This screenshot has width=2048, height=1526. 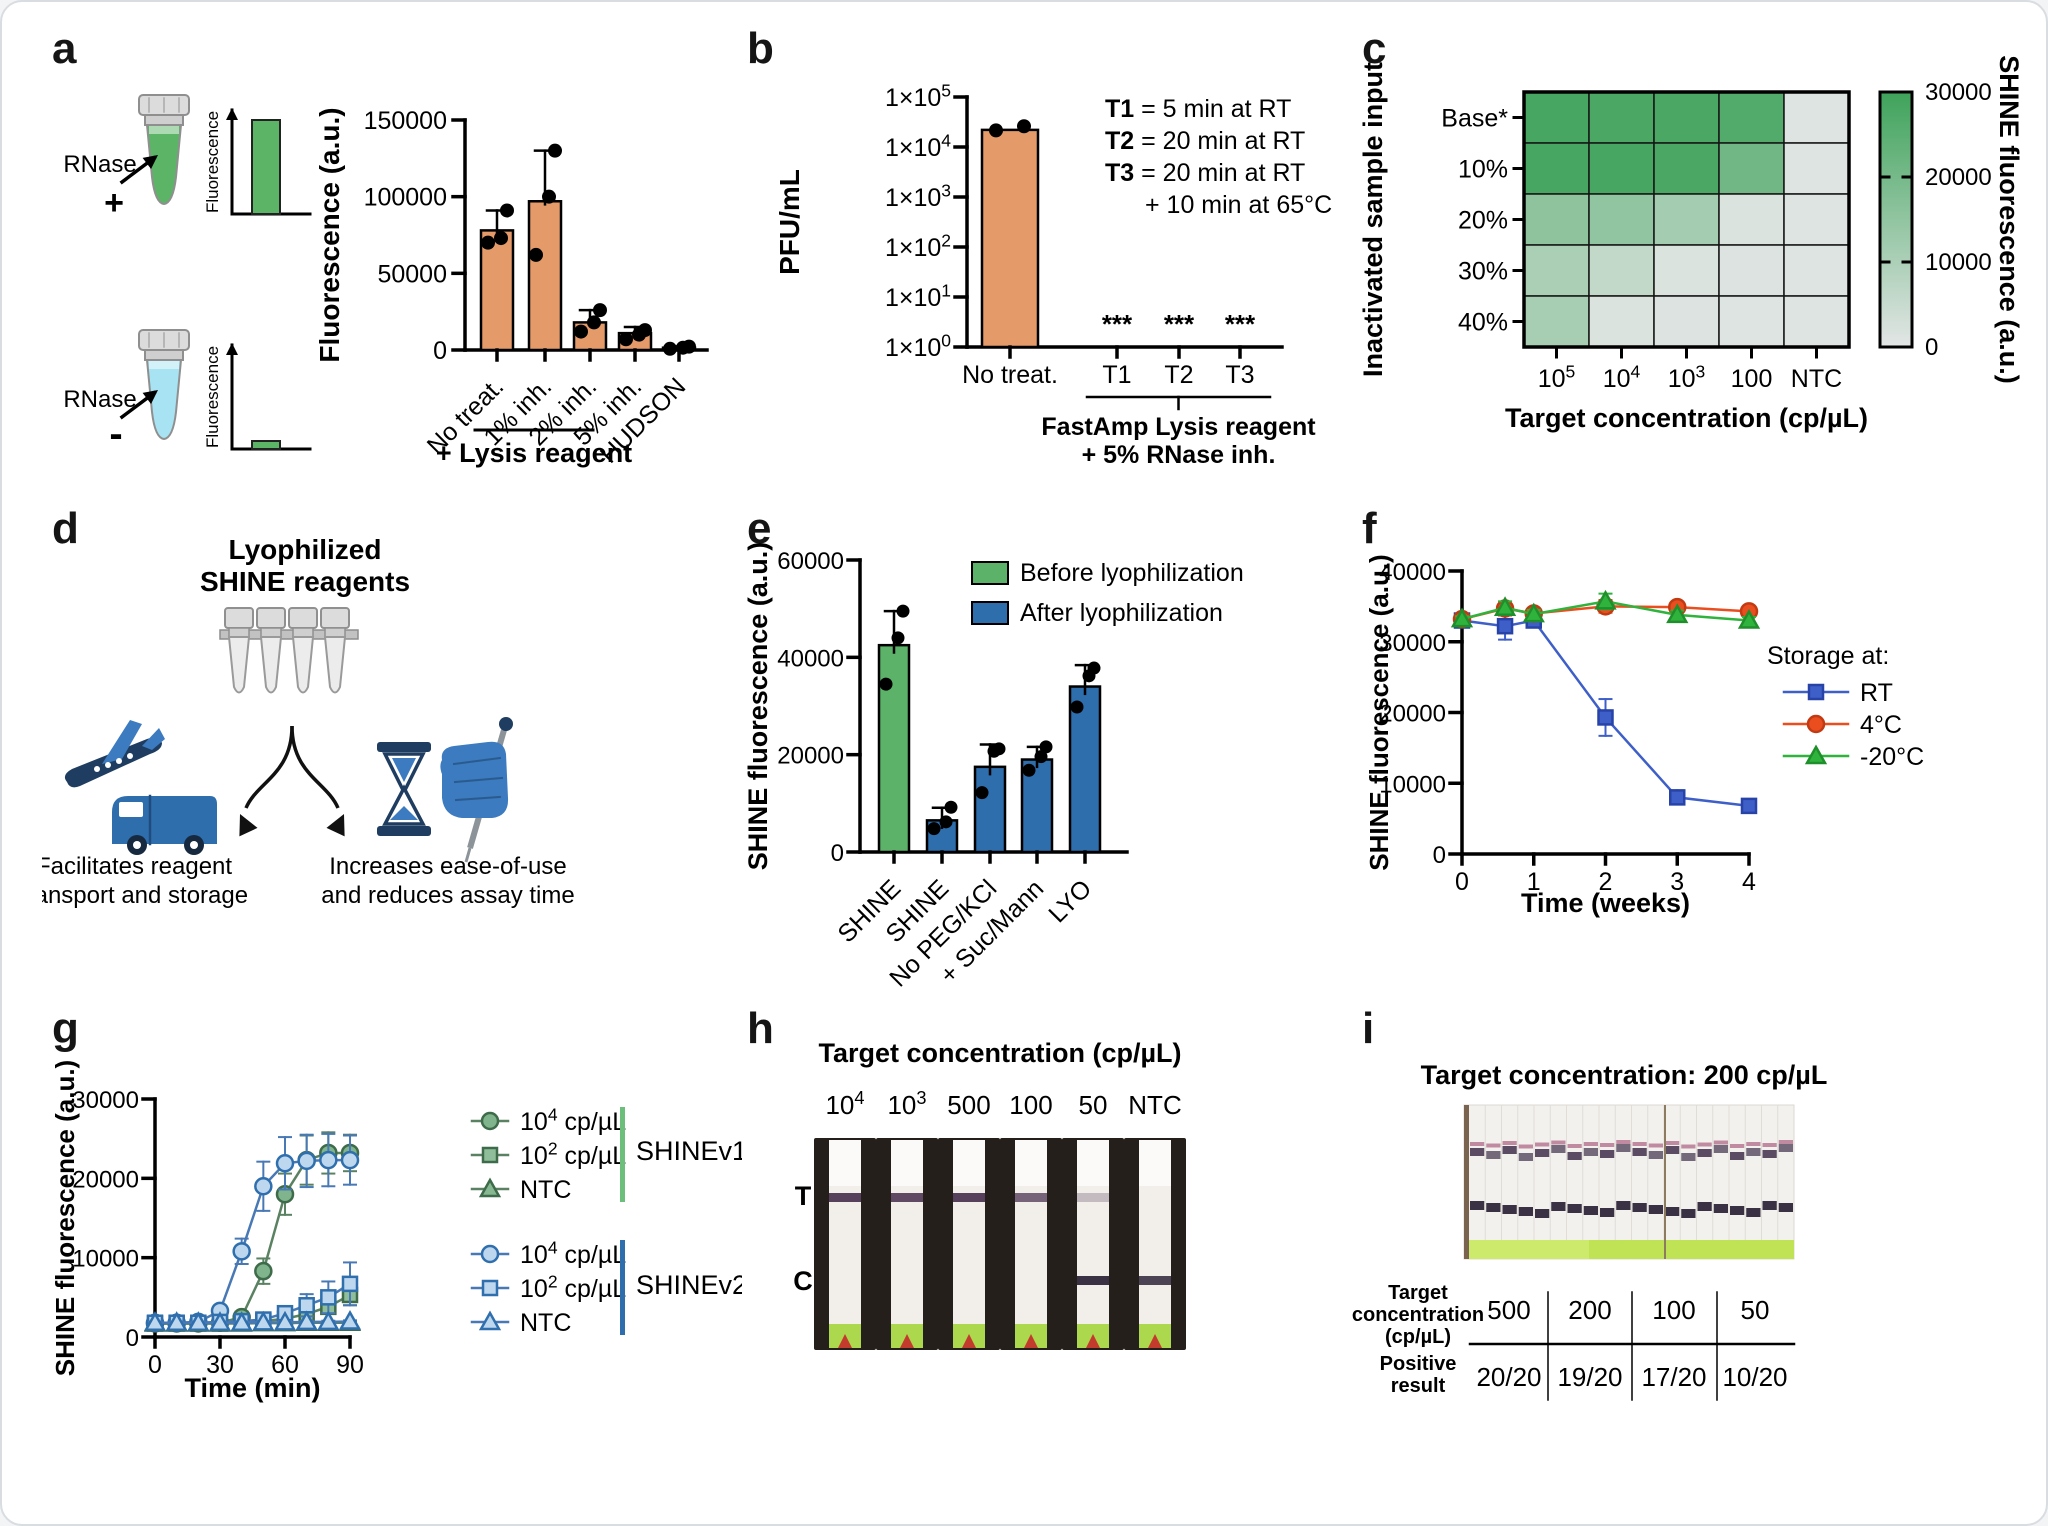 I want to click on y-tick-label: 0, so click(x=837, y=853).